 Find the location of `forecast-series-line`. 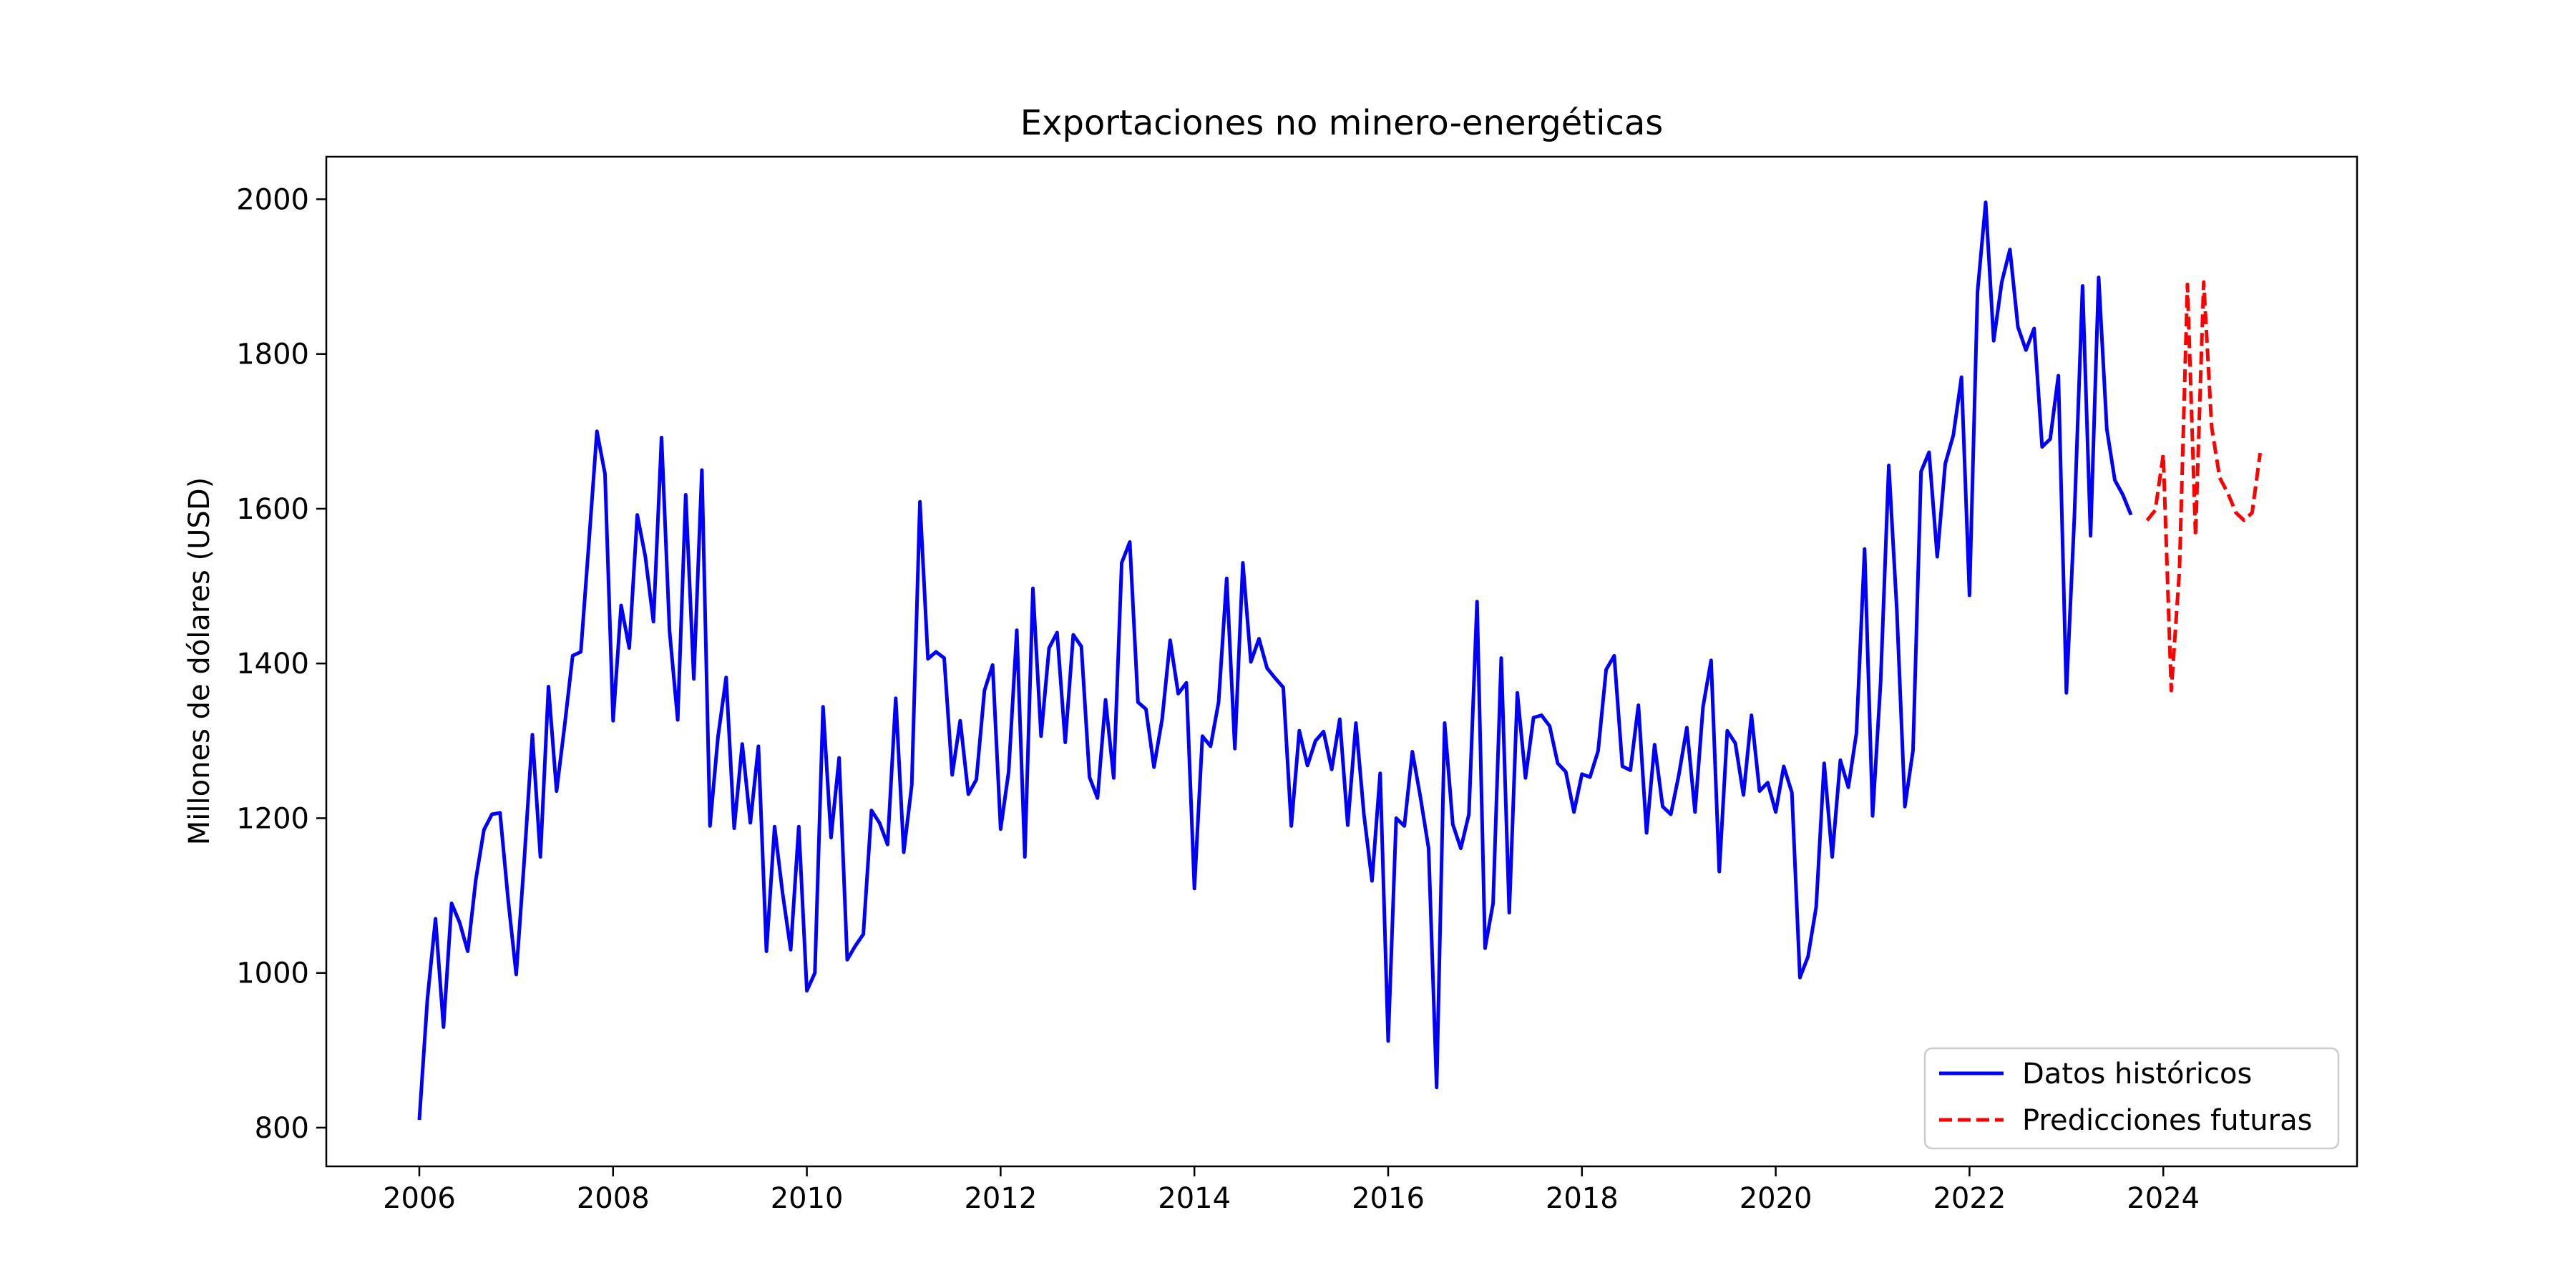

forecast-series-line is located at coordinates (2204, 486).